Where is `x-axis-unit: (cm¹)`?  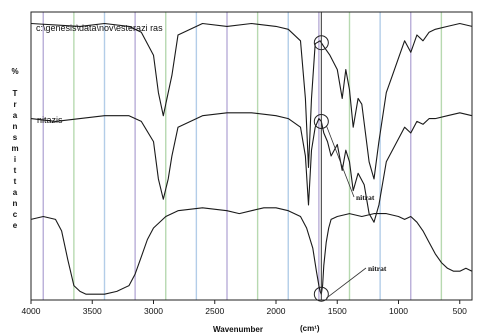 x-axis-unit: (cm¹) is located at coordinates (310, 328).